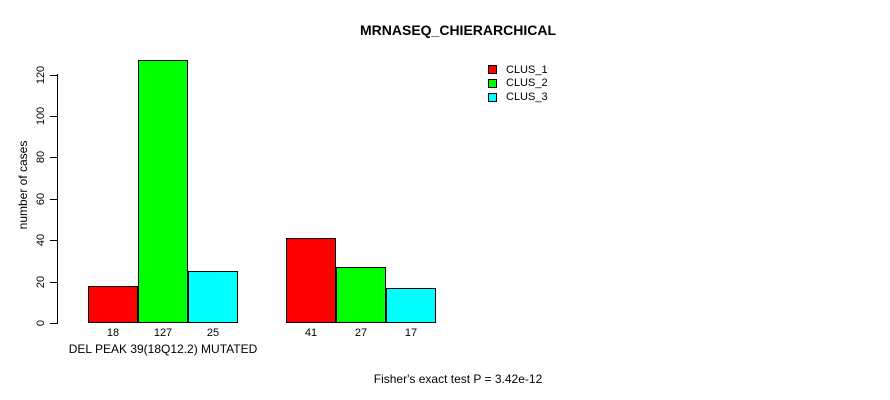  I want to click on bar-value-label: 41, so click(311, 333).